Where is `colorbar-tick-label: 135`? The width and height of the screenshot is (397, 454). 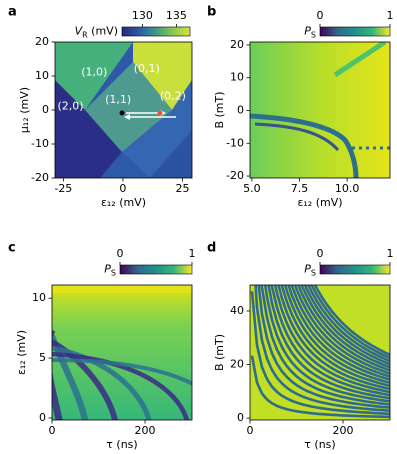
colorbar-tick-label: 135 is located at coordinates (176, 15).